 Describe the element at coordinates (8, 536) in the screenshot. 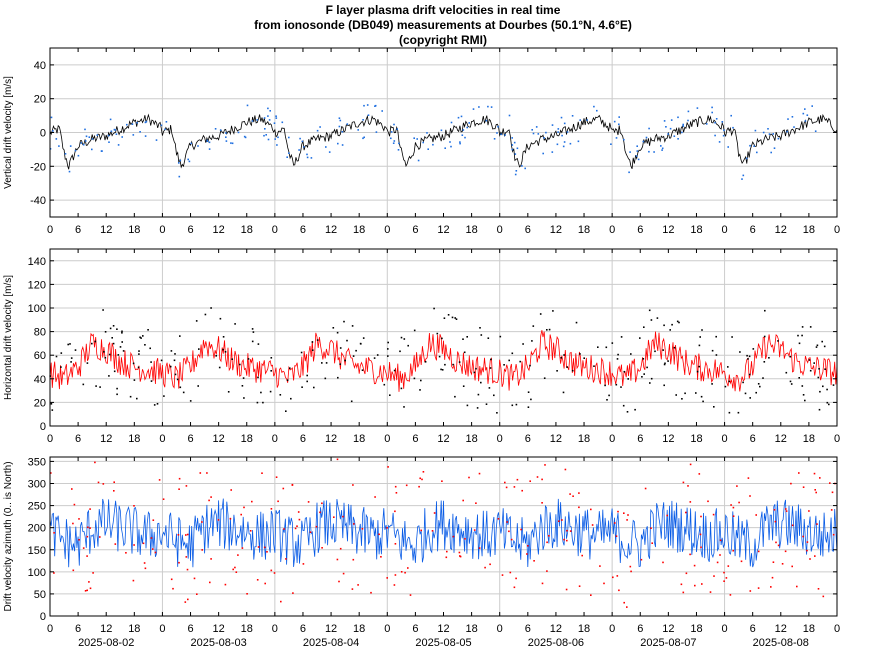

I see `y-axis-label: Drift velocity azimuth (0.. is North)` at that location.